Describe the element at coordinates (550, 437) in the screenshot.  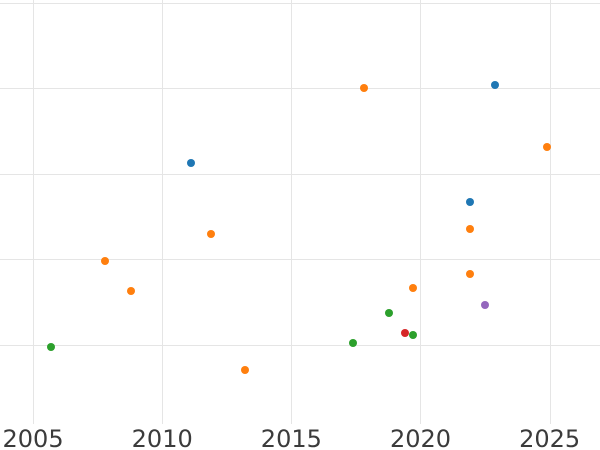
I see `x-tick-label-2025: 2025` at that location.